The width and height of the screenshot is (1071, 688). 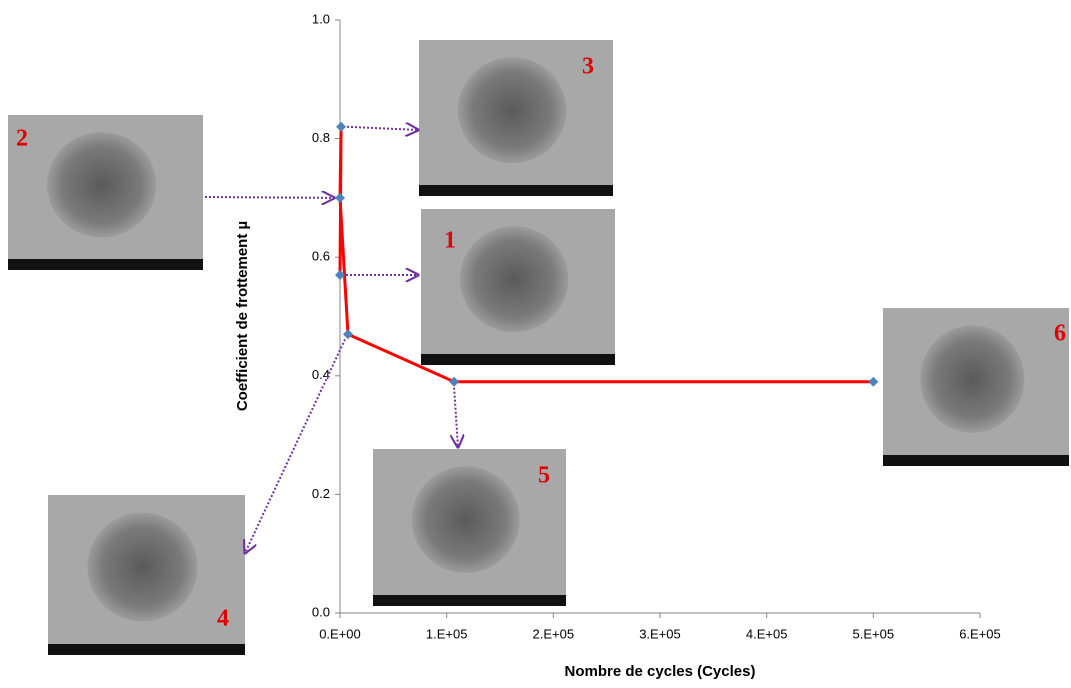 I want to click on y-tick-label: 0.0, so click(x=321, y=611).